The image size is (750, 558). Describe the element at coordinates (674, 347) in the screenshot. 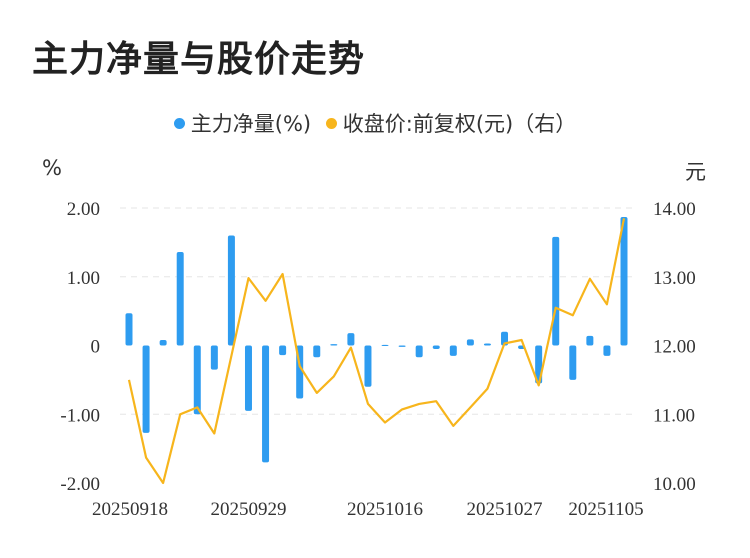

I see `right-axis-tick: 12.00` at that location.